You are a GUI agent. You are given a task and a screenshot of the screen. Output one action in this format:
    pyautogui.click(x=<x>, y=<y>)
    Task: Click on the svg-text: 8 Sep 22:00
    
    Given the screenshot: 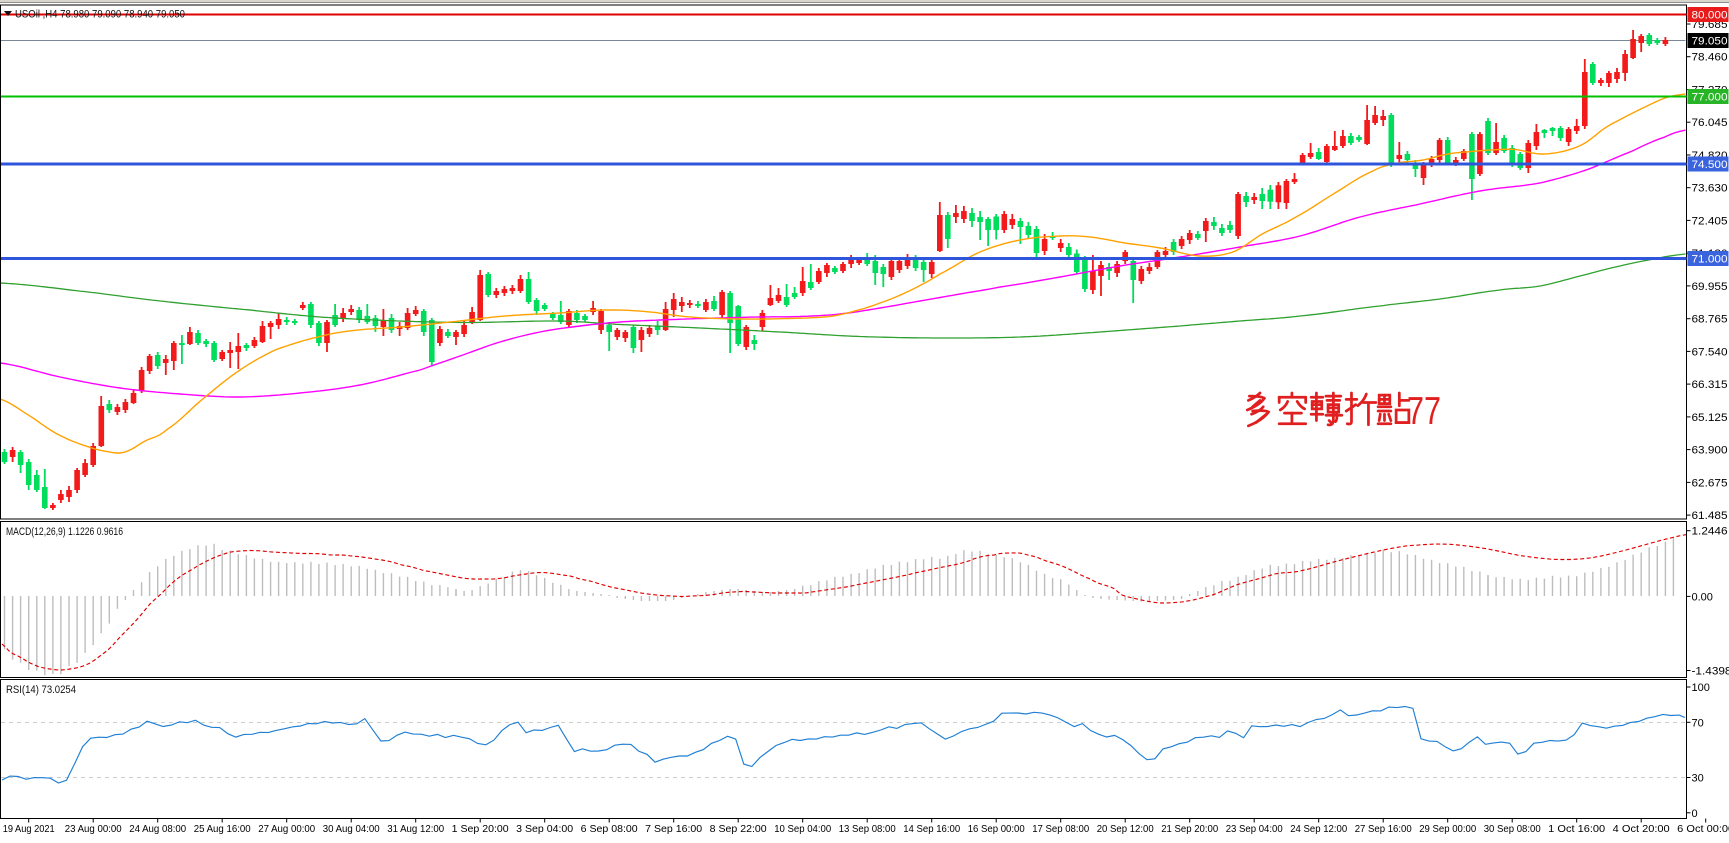 What is the action you would take?
    pyautogui.click(x=738, y=829)
    